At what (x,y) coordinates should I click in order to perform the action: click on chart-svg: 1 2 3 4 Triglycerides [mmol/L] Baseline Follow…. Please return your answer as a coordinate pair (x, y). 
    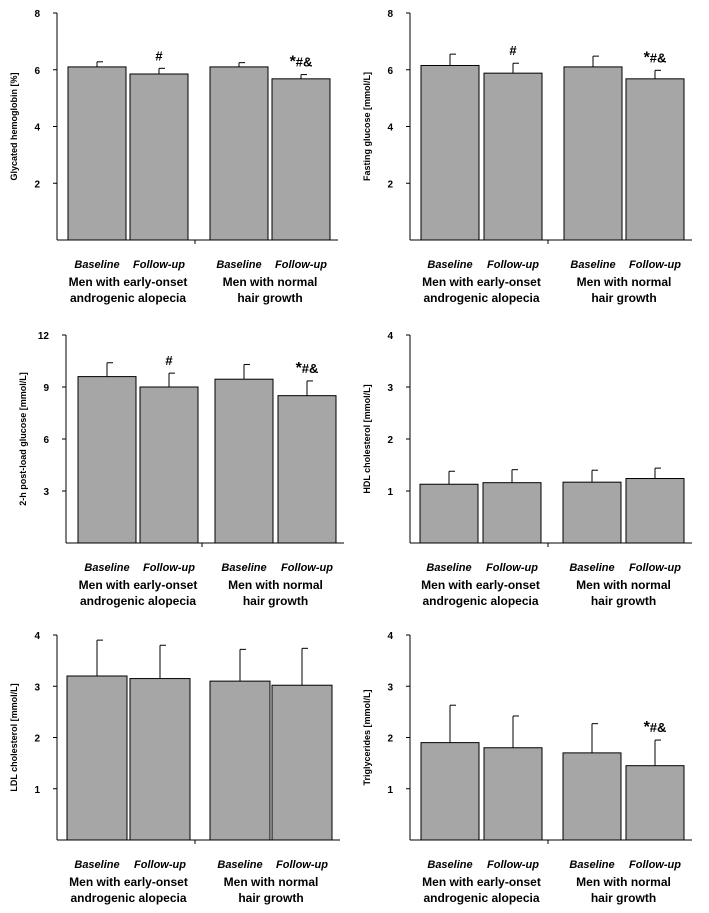
    Looking at the image, I should click on (527, 768).